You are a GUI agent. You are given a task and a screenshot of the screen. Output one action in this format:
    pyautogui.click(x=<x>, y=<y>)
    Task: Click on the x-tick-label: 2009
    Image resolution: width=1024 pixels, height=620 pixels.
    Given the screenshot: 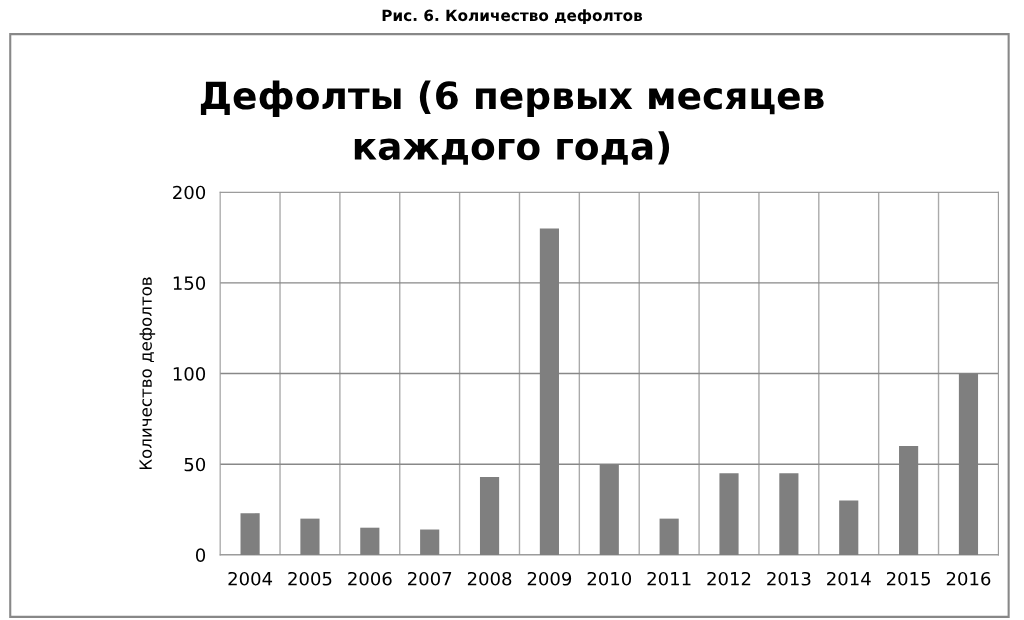 What is the action you would take?
    pyautogui.click(x=549, y=578)
    